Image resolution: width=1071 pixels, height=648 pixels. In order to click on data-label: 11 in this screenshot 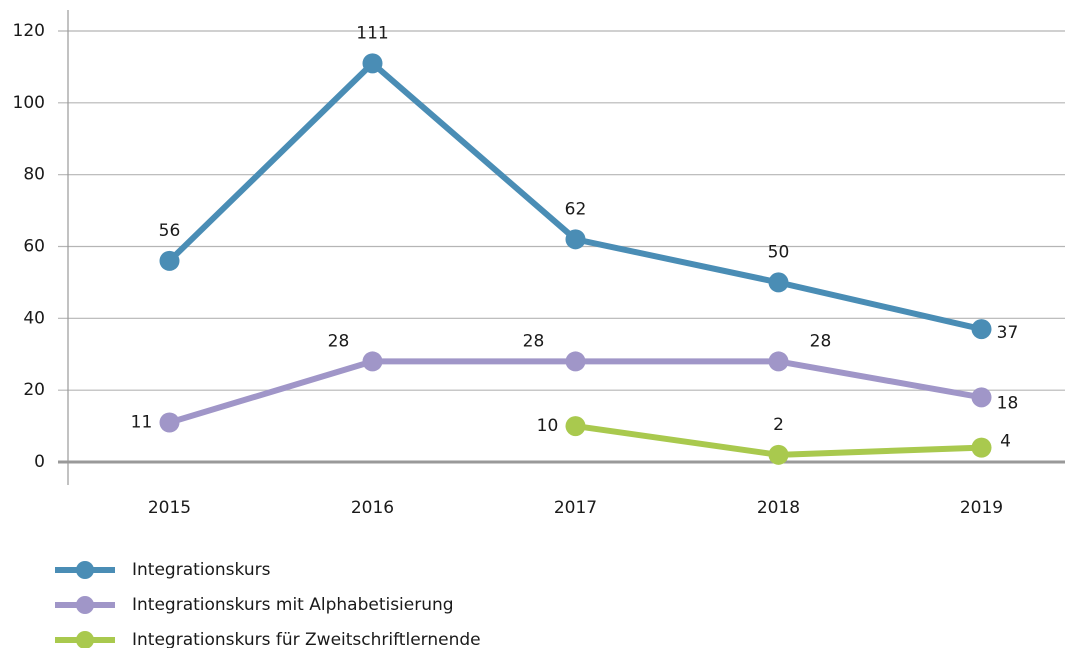, I will do `click(142, 422)`.